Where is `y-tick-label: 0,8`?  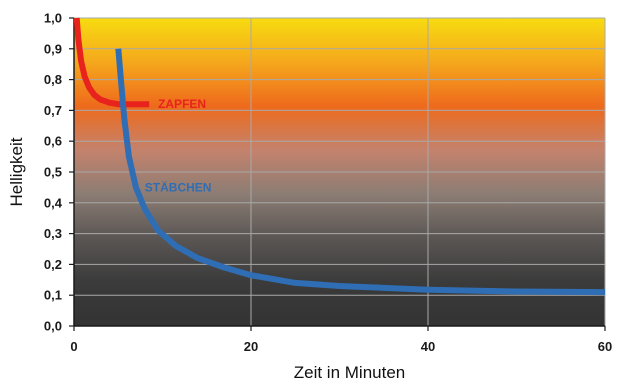
y-tick-label: 0,8 is located at coordinates (53, 79).